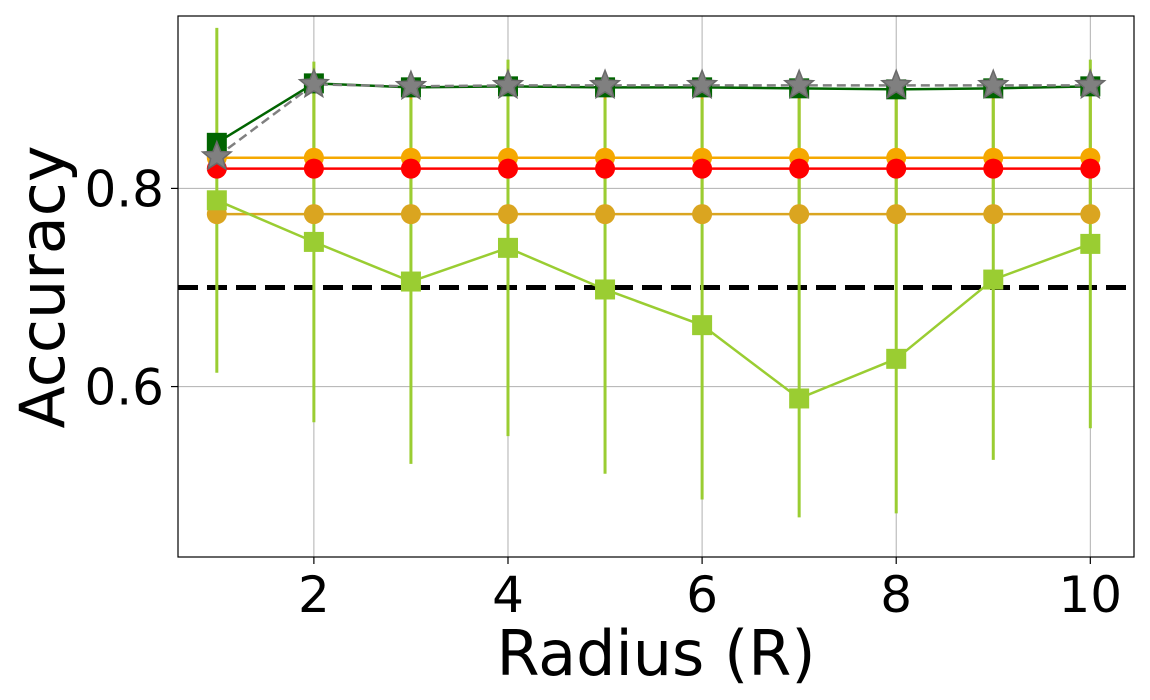 This screenshot has width=1150, height=700. Describe the element at coordinates (1091, 595) in the screenshot. I see `x-tick-label: 10` at that location.